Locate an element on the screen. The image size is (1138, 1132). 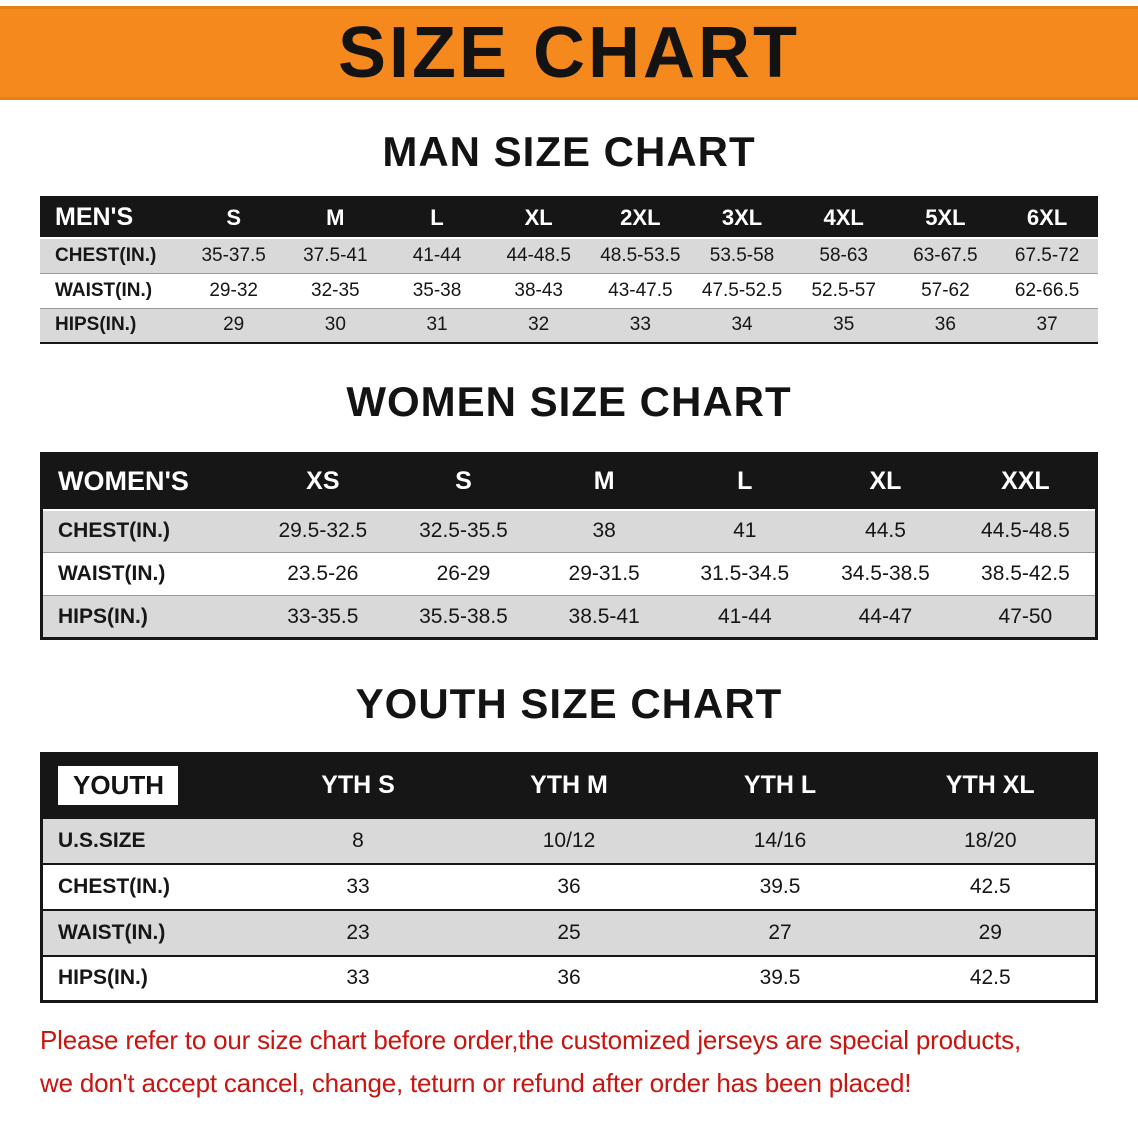
measurement-value-cell: 29-32 is located at coordinates (233, 290).